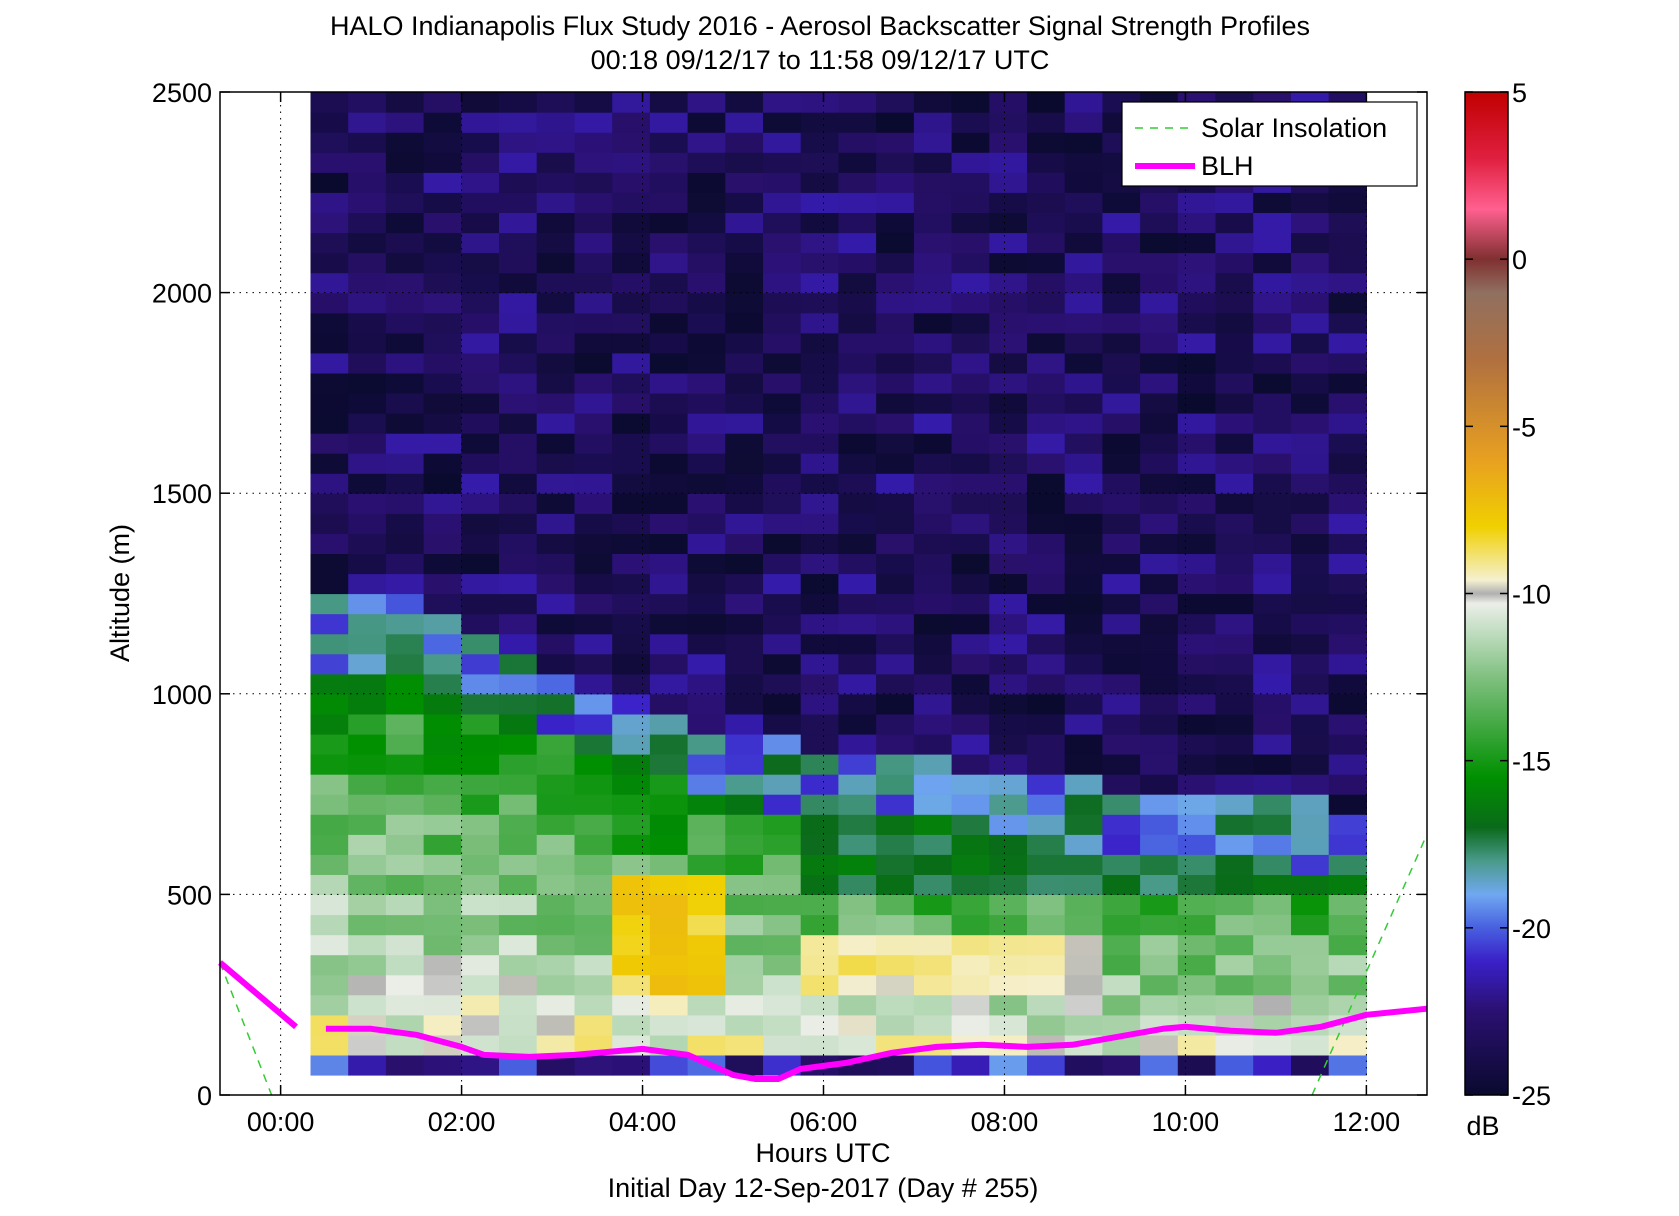  What do you see at coordinates (1531, 595) in the screenshot?
I see `colorbar-tick-label: -10` at bounding box center [1531, 595].